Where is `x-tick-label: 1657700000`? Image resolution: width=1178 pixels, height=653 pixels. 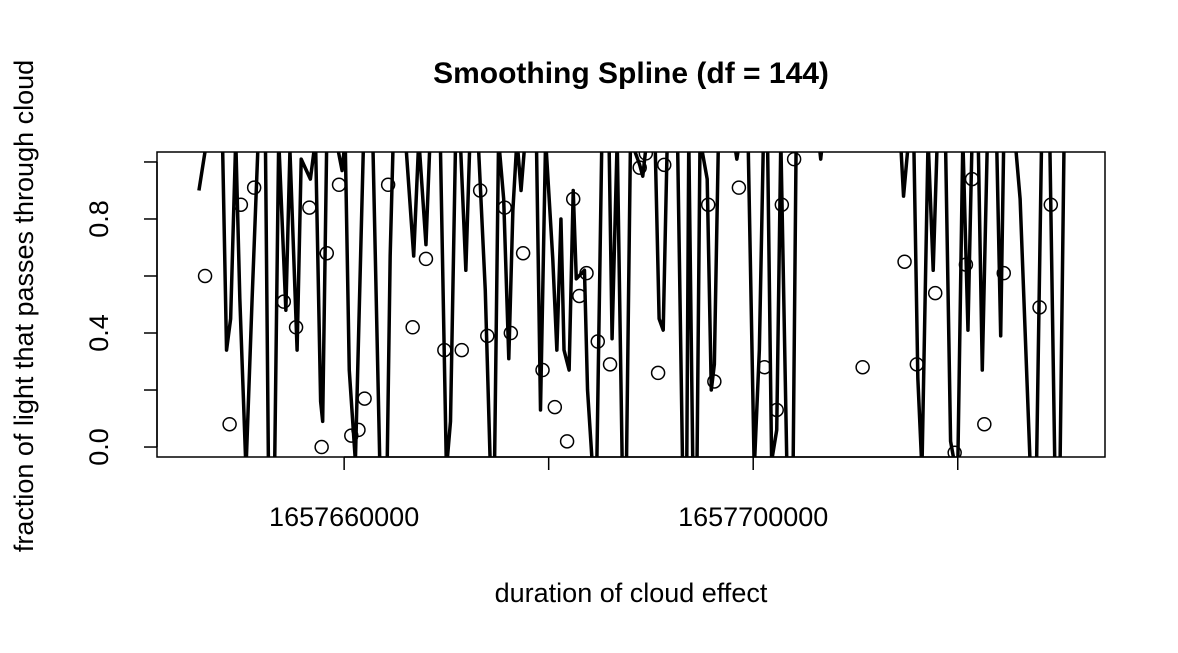
x-tick-label: 1657700000 is located at coordinates (753, 517).